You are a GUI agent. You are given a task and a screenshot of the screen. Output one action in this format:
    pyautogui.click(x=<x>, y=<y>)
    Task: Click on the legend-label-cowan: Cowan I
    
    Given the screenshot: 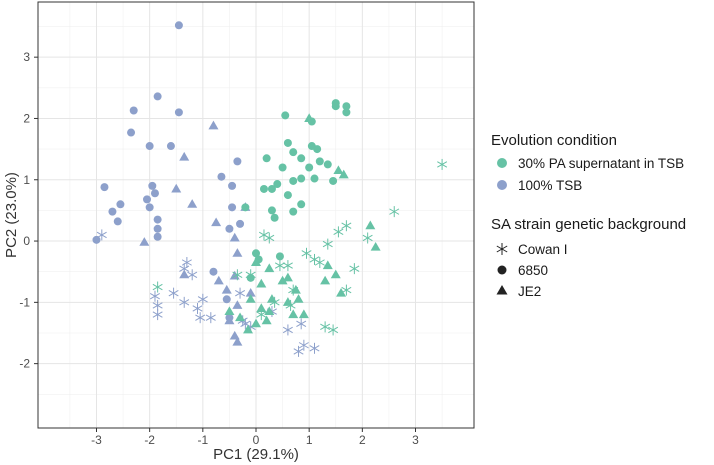 What is the action you would take?
    pyautogui.click(x=543, y=249)
    